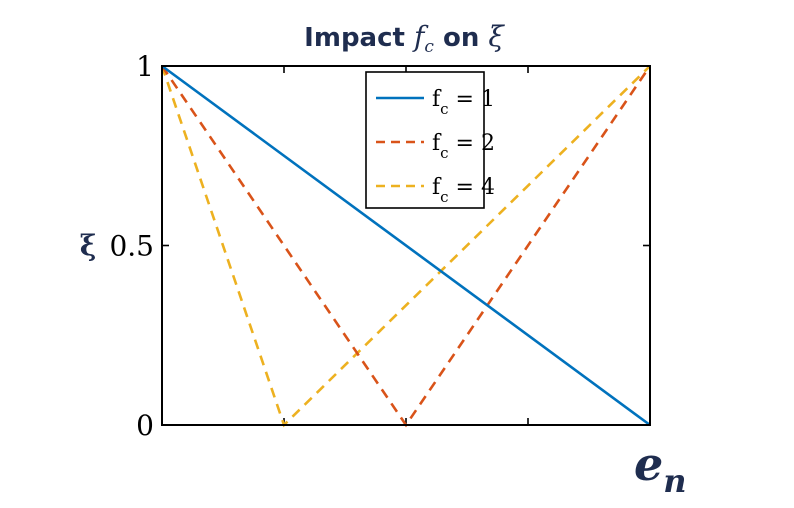 The width and height of the screenshot is (794, 508). Describe the element at coordinates (463, 190) in the screenshot. I see `legend-label-3: fc = 4` at that location.